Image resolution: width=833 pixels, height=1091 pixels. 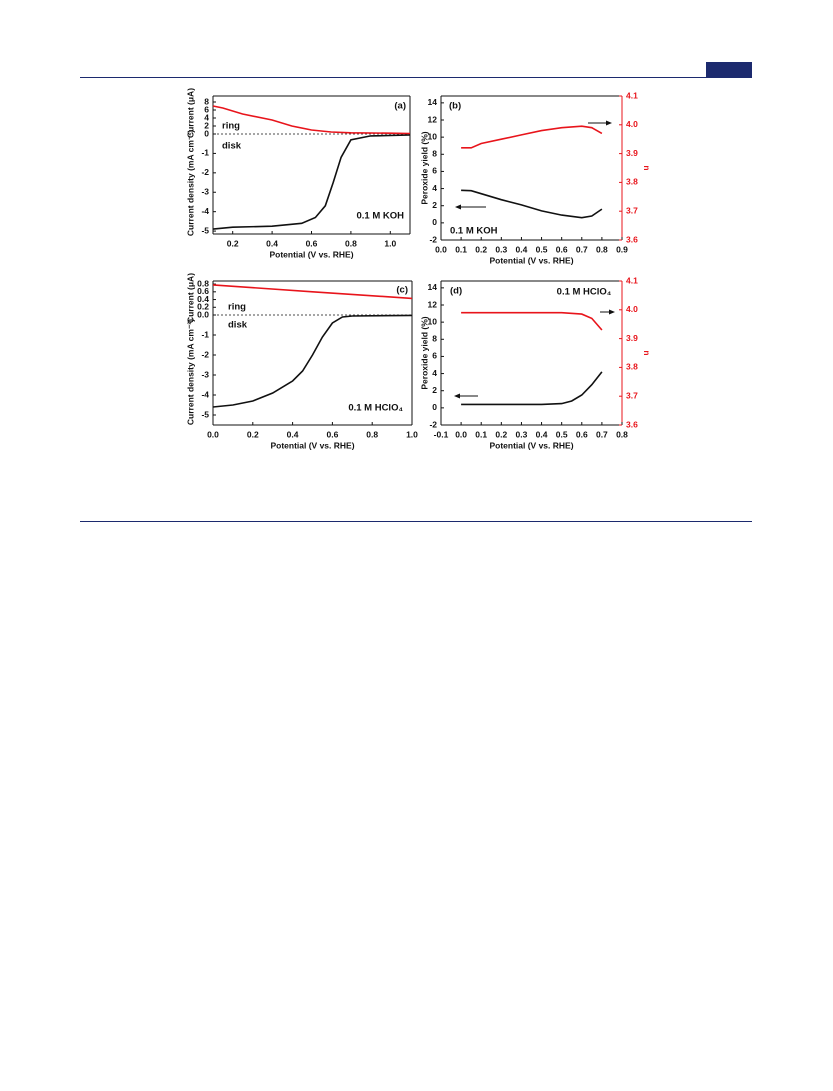 I want to click on y-tick-label: 2, so click(x=434, y=205).